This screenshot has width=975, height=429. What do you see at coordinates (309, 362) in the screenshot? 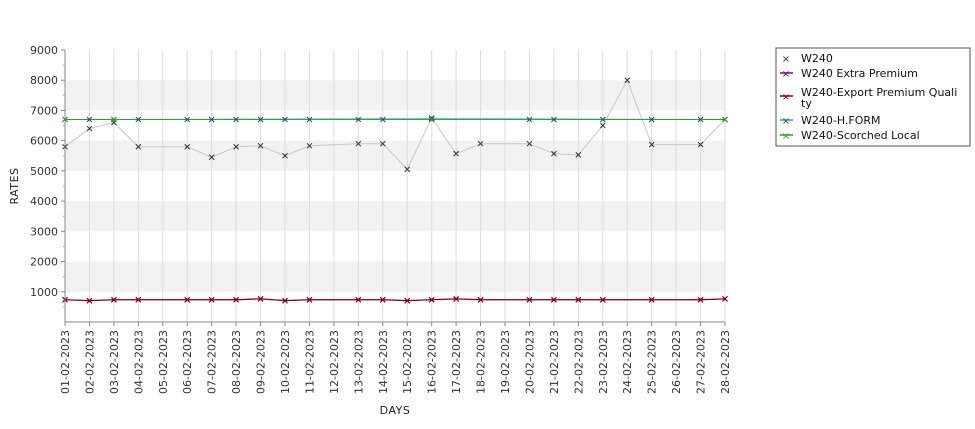
I see `x-tick-label: 11-02-2023` at bounding box center [309, 362].